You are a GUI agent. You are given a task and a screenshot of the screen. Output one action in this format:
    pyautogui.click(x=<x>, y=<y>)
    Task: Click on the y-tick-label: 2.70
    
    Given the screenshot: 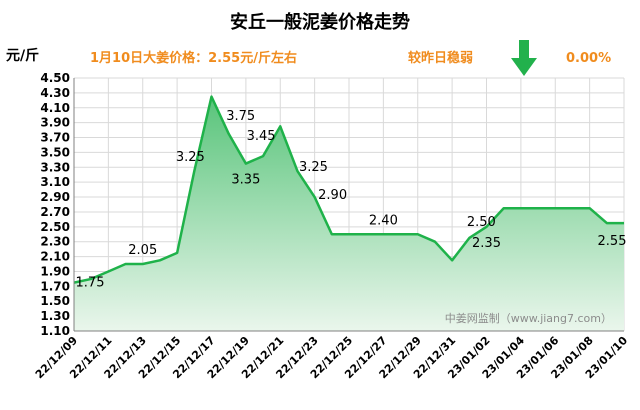 What is the action you would take?
    pyautogui.click(x=55, y=212)
    